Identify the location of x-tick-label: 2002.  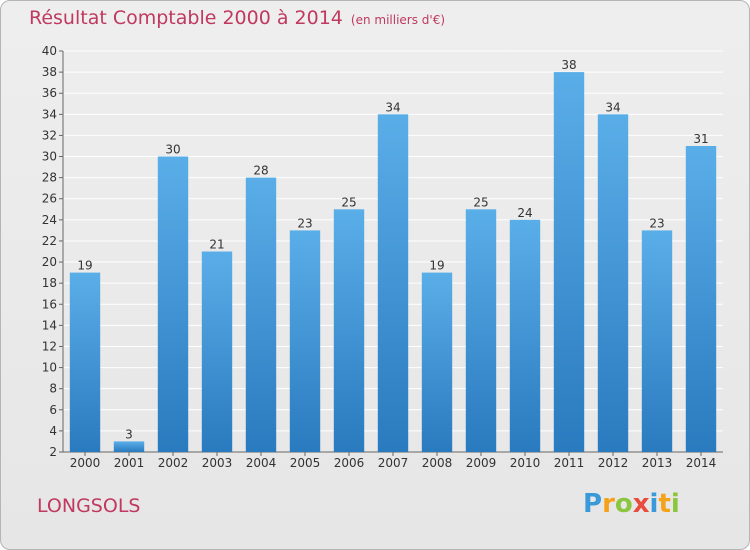
(173, 463).